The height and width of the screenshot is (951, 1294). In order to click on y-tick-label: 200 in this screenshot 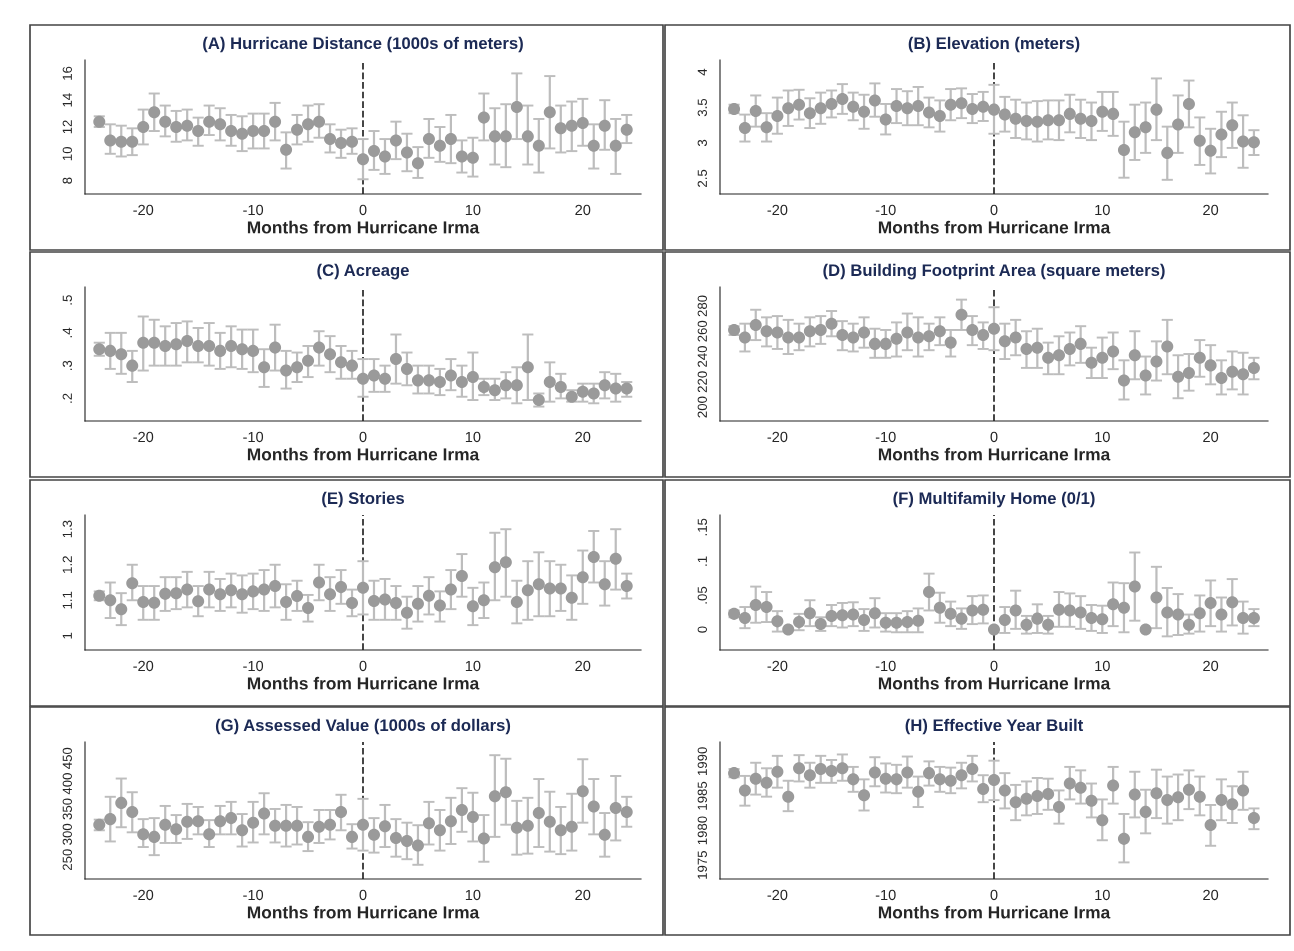, I will do `click(702, 407)`.